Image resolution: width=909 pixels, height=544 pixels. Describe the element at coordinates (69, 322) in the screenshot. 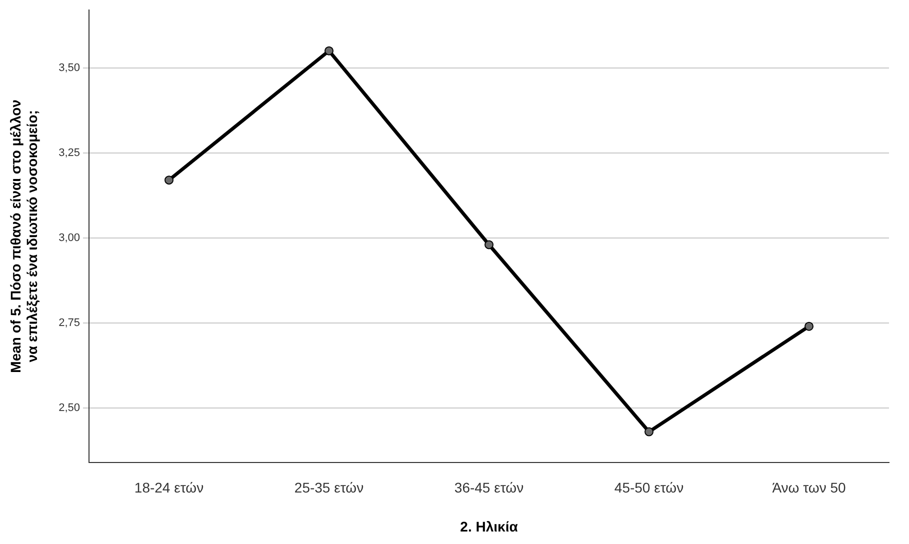

I see `y-tick-label: 2,75` at that location.